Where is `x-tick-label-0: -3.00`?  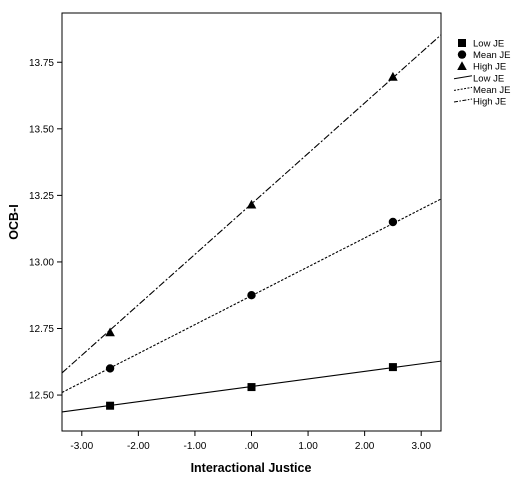 x-tick-label-0: -3.00 is located at coordinates (81, 446).